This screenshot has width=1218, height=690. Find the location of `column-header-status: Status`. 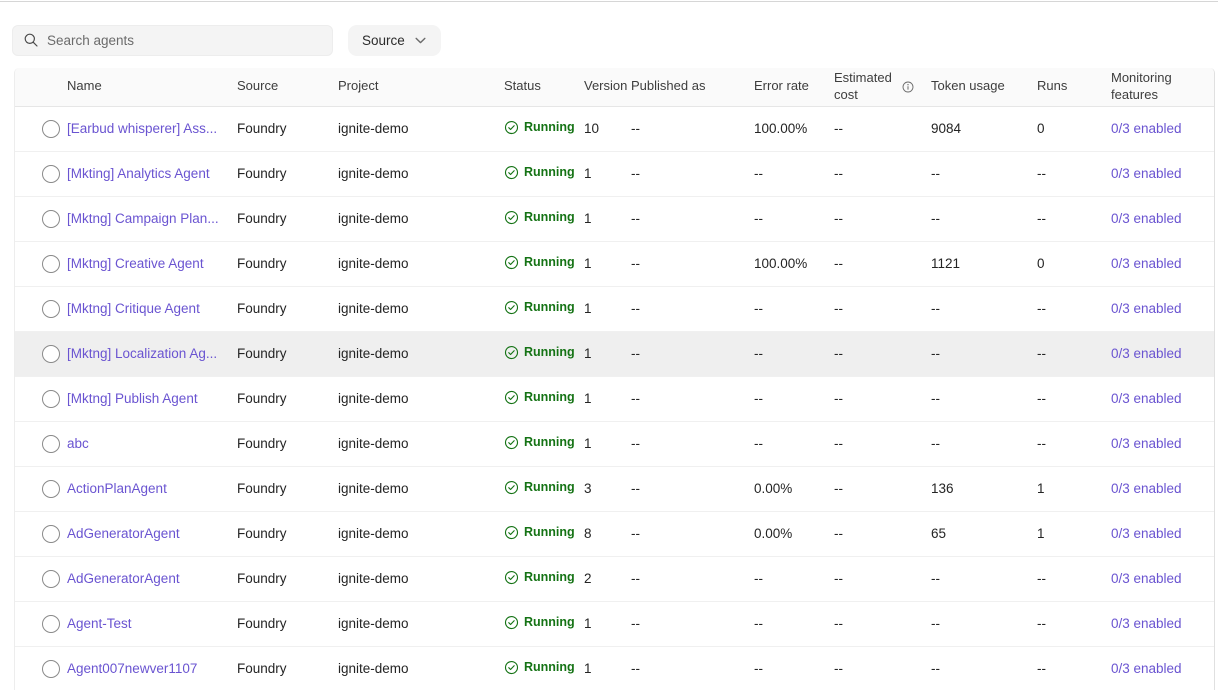

column-header-status: Status is located at coordinates (522, 86).